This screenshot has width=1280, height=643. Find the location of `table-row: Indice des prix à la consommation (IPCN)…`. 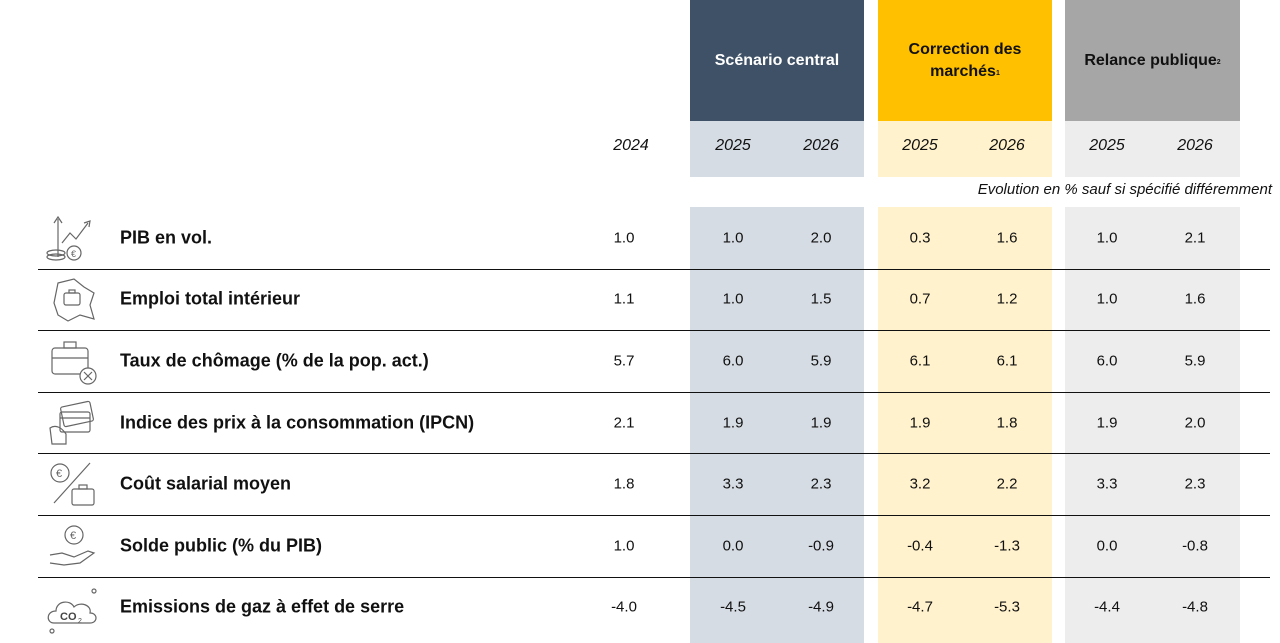

table-row: Indice des prix à la consommation (IPCN)… is located at coordinates (635, 423).